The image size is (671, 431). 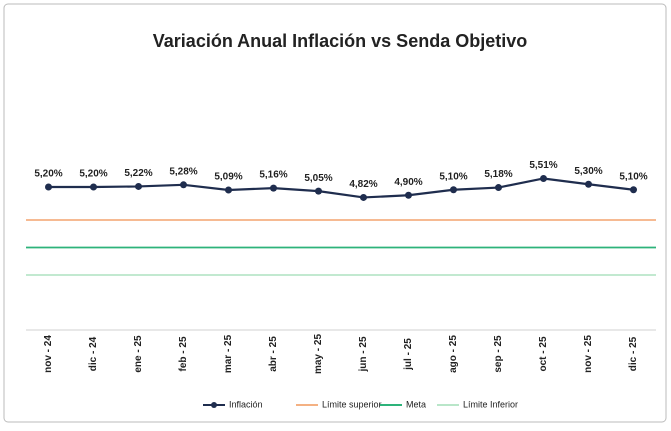 What do you see at coordinates (318, 178) in the screenshot?
I see `data-label: 5,05%` at bounding box center [318, 178].